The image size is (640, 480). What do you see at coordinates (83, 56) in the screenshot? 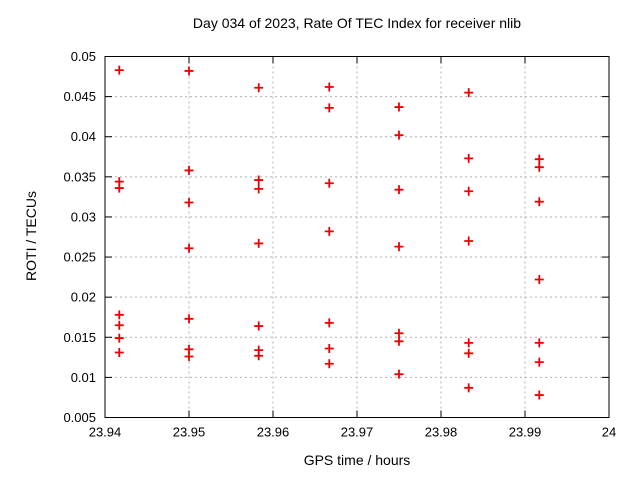
I see `y-tick-label: 0.05` at bounding box center [83, 56].